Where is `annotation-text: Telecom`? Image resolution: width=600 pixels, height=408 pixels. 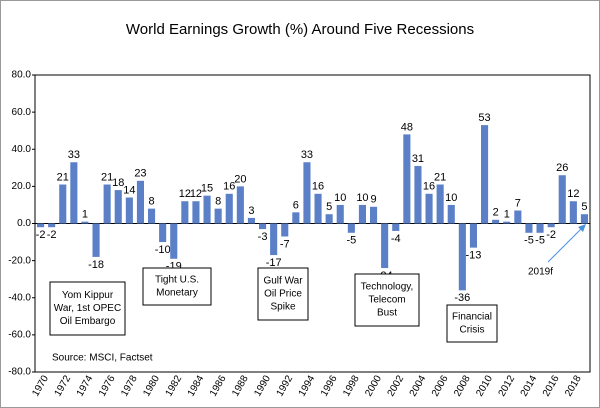 annotation-text: Telecom is located at coordinates (386, 300).